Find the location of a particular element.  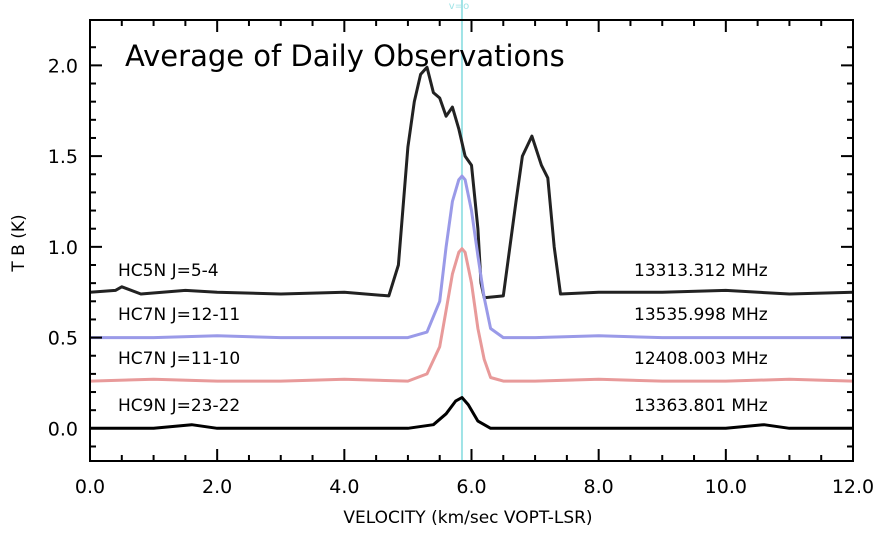

x-tick-label: 6.0 is located at coordinates (471, 487).